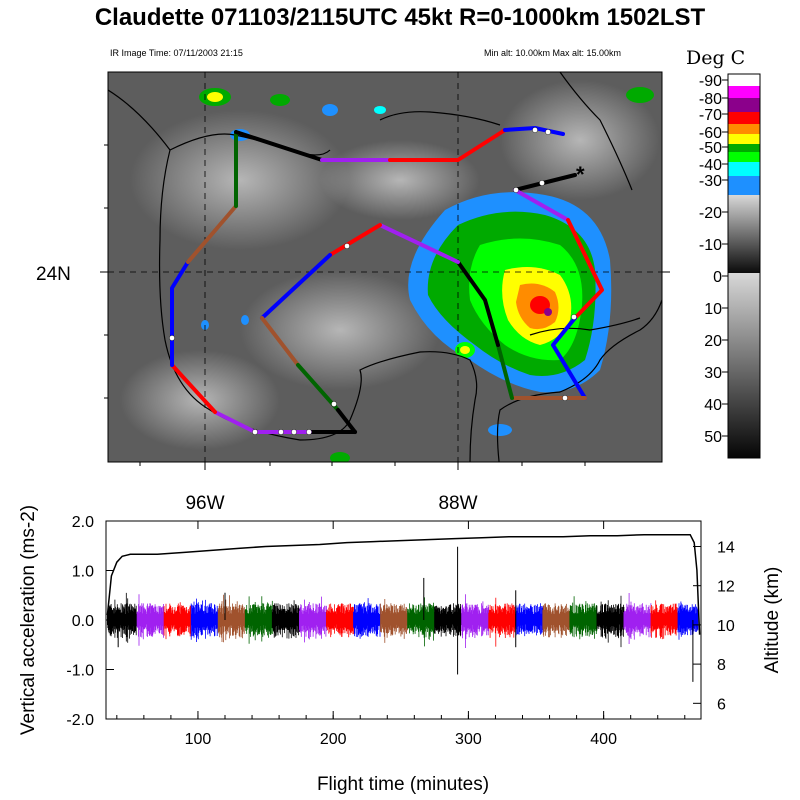 The height and width of the screenshot is (800, 800). What do you see at coordinates (713, 437) in the screenshot?
I see `colorbar-label: 50` at bounding box center [713, 437].